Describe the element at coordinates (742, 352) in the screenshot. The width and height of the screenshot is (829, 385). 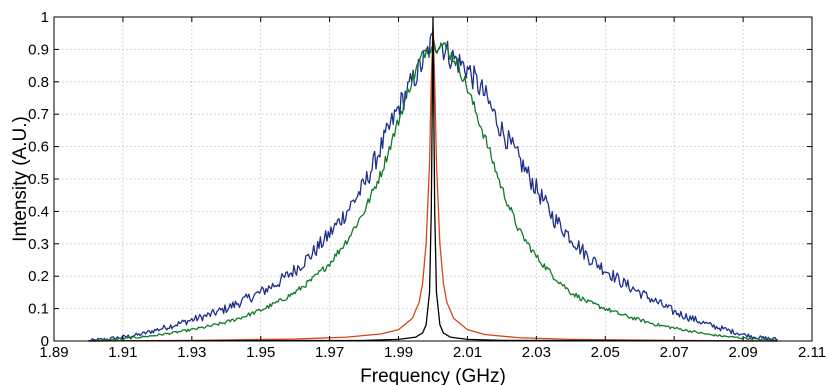
I see `x-tick-label: 2.09` at that location.